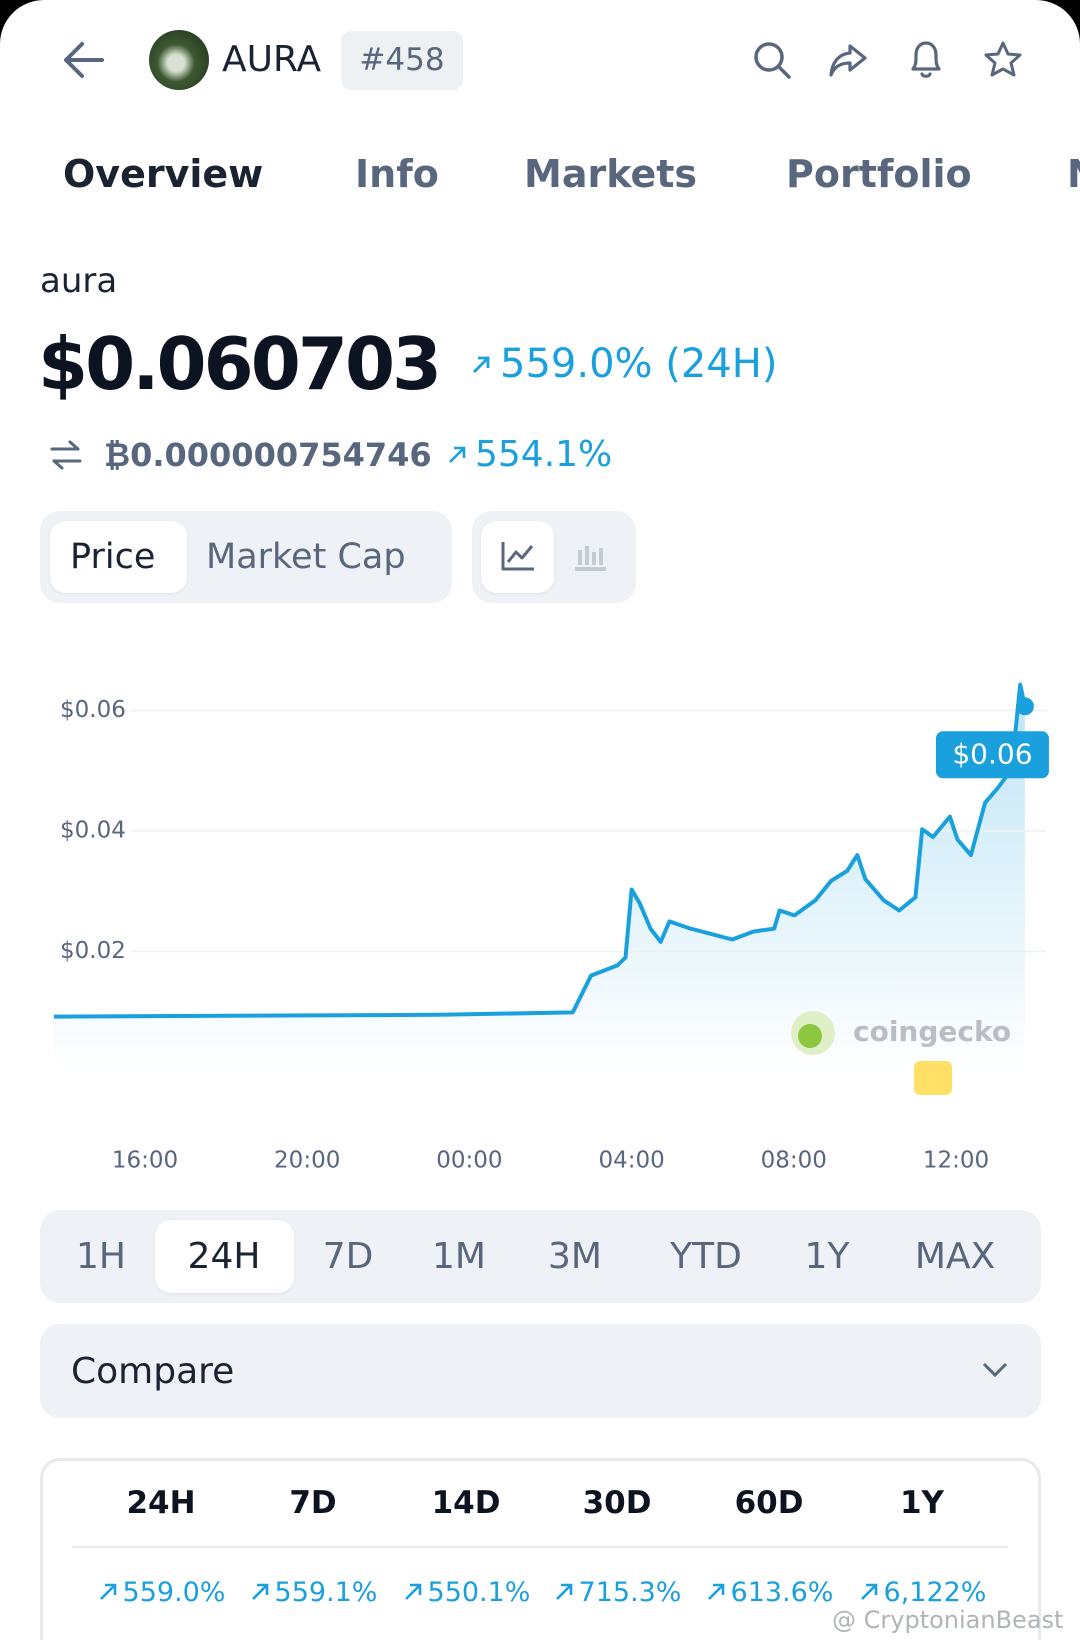  Describe the element at coordinates (933, 1078) in the screenshot. I see `badge-icon` at that location.